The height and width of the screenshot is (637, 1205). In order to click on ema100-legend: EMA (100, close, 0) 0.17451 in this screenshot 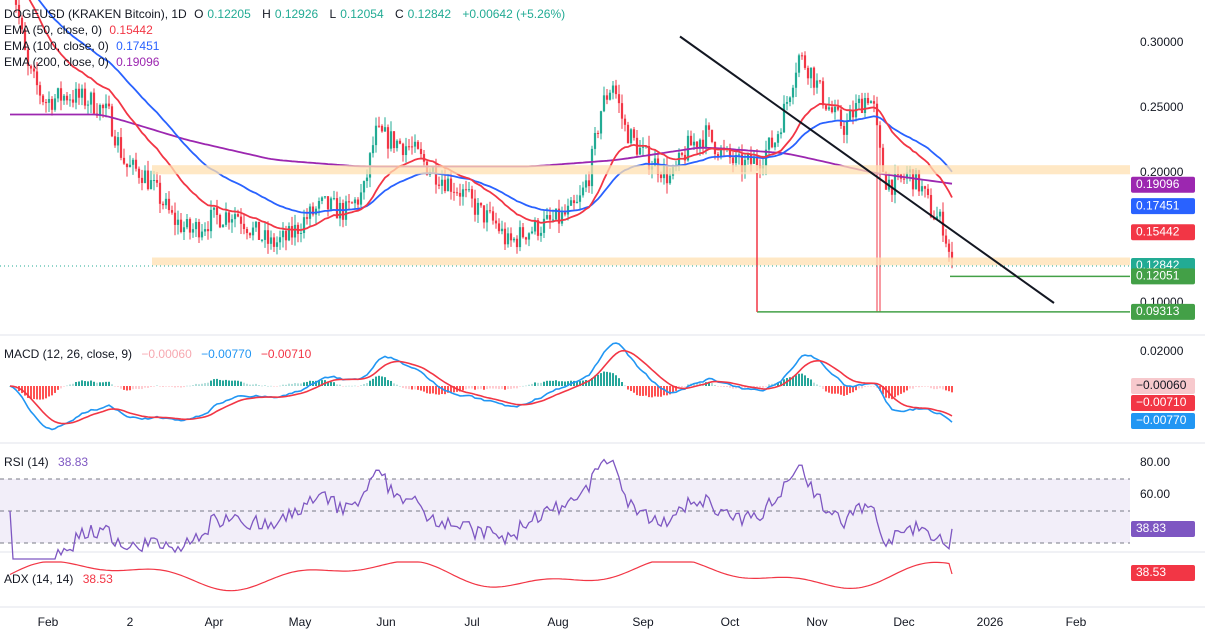, I will do `click(286, 46)`.